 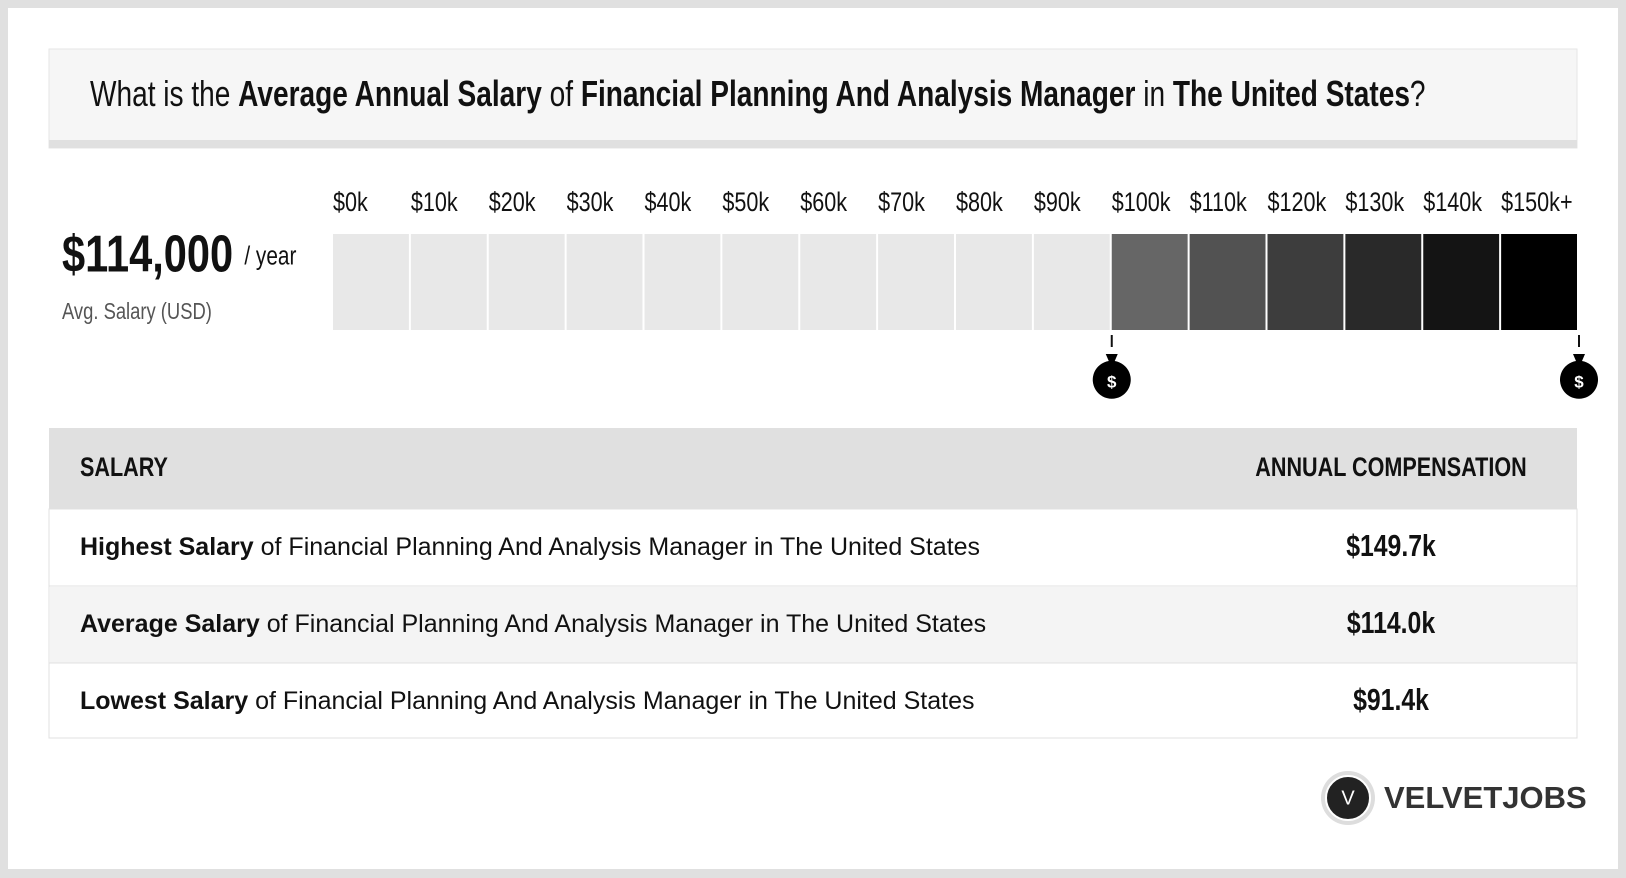 I want to click on th-group: ANNUAL COMPENSATION, so click(x=1390, y=468).